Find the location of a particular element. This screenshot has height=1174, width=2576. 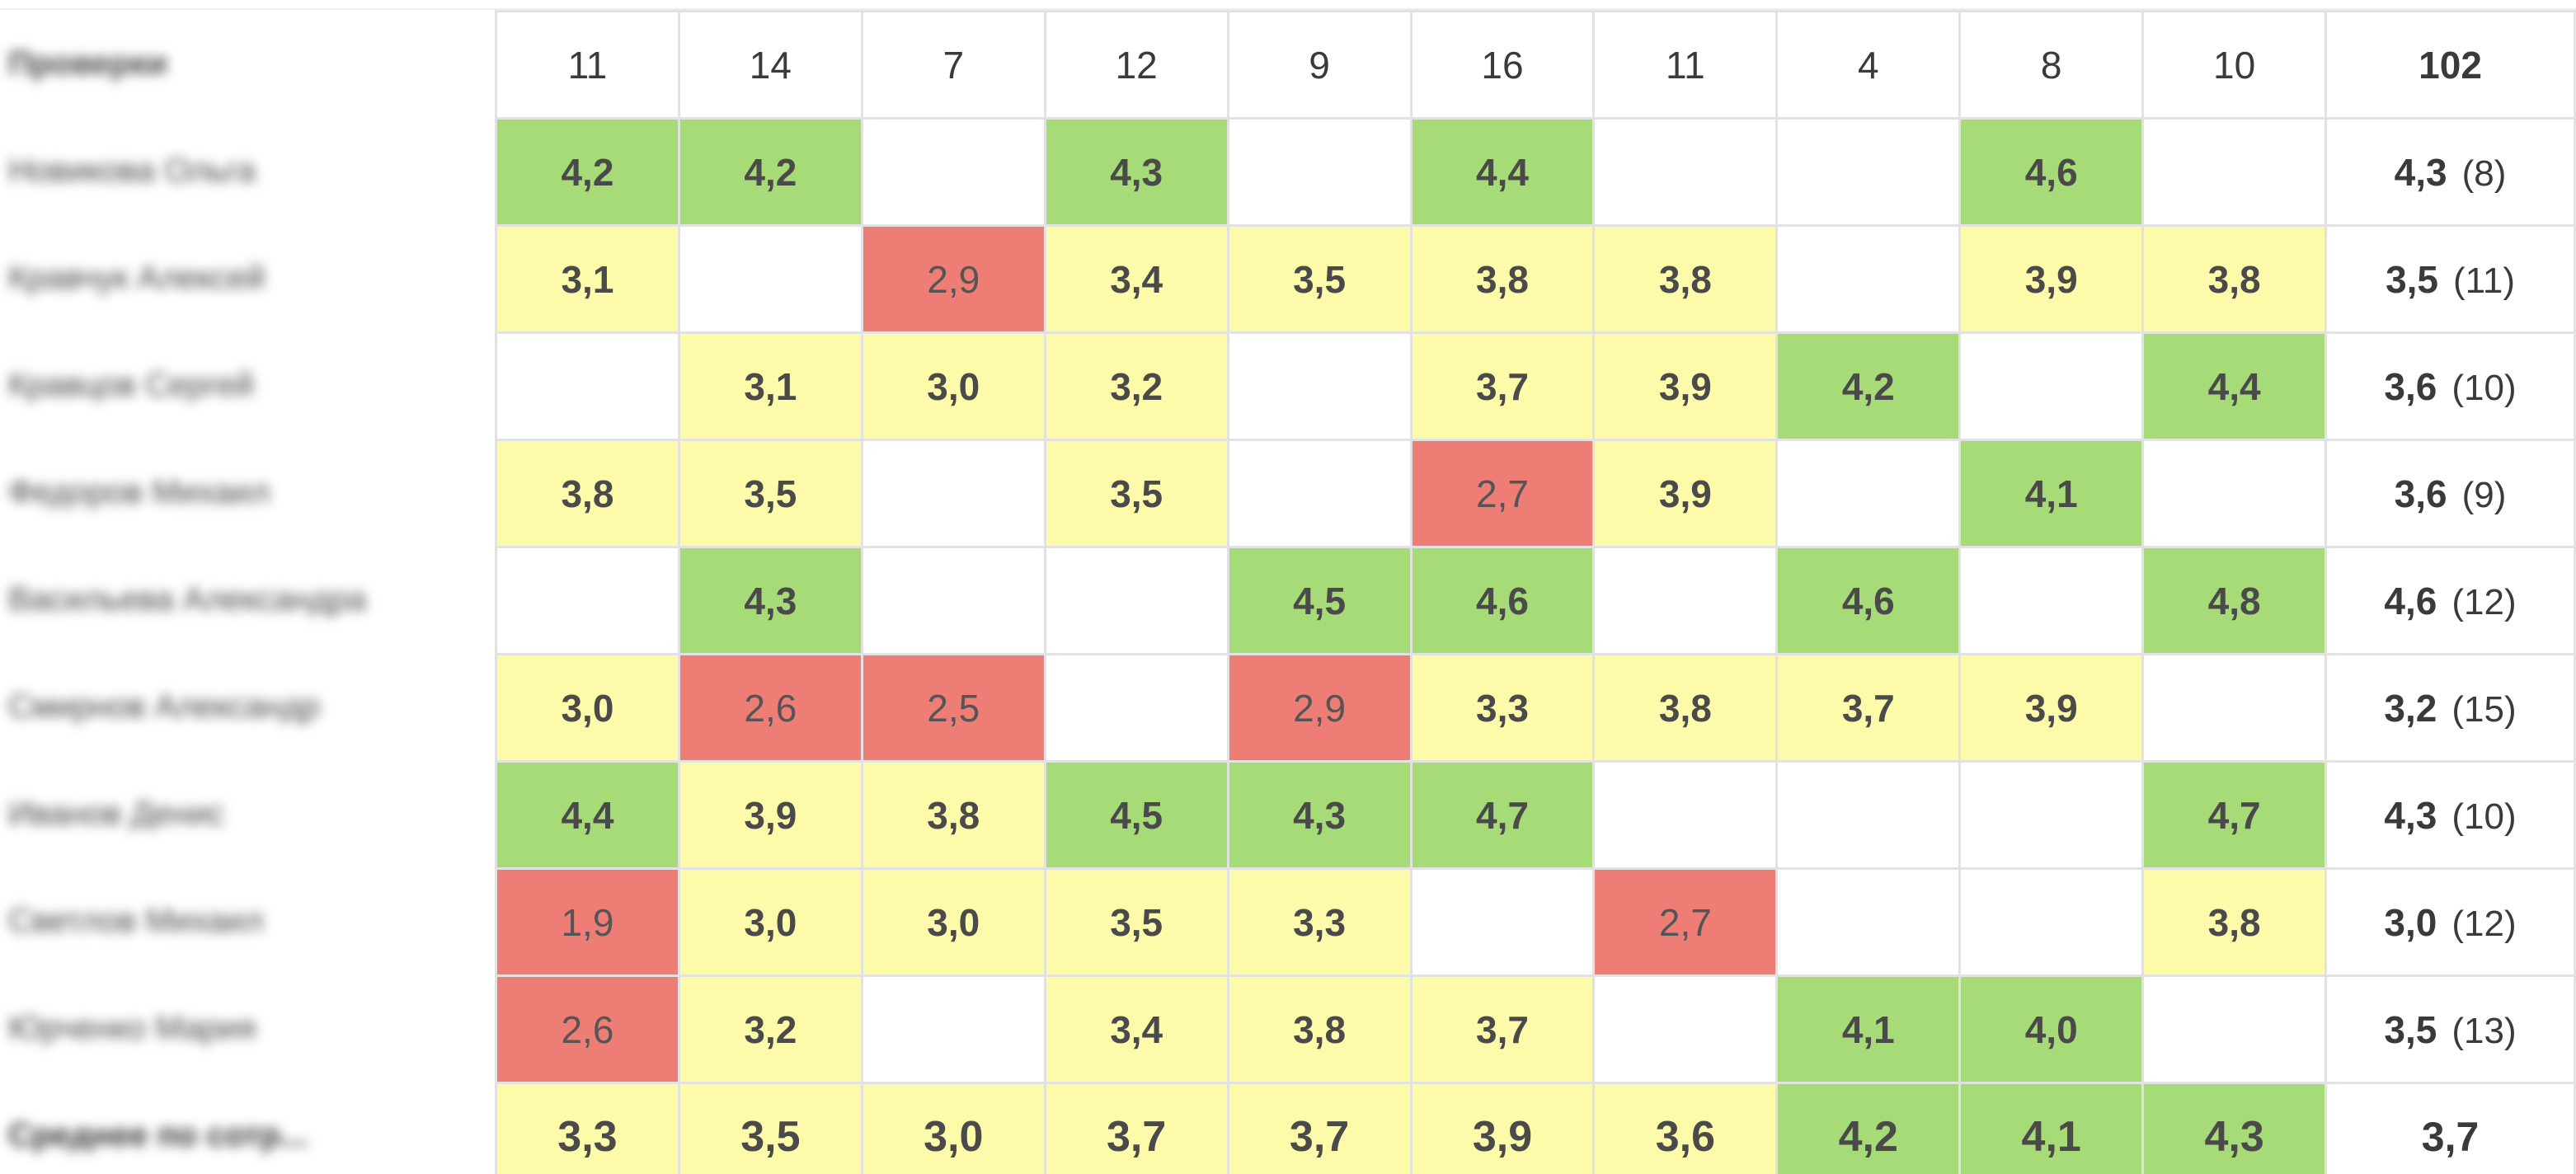

header-count-cell: 11 is located at coordinates (1685, 65).